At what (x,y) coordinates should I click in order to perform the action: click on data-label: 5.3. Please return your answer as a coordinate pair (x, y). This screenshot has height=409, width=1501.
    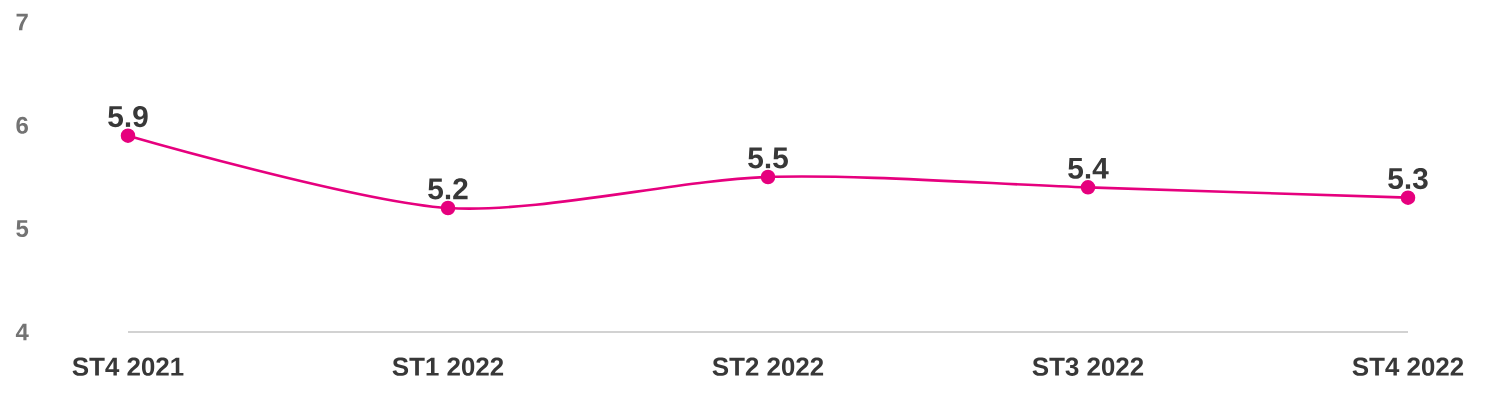
    Looking at the image, I should click on (1408, 178).